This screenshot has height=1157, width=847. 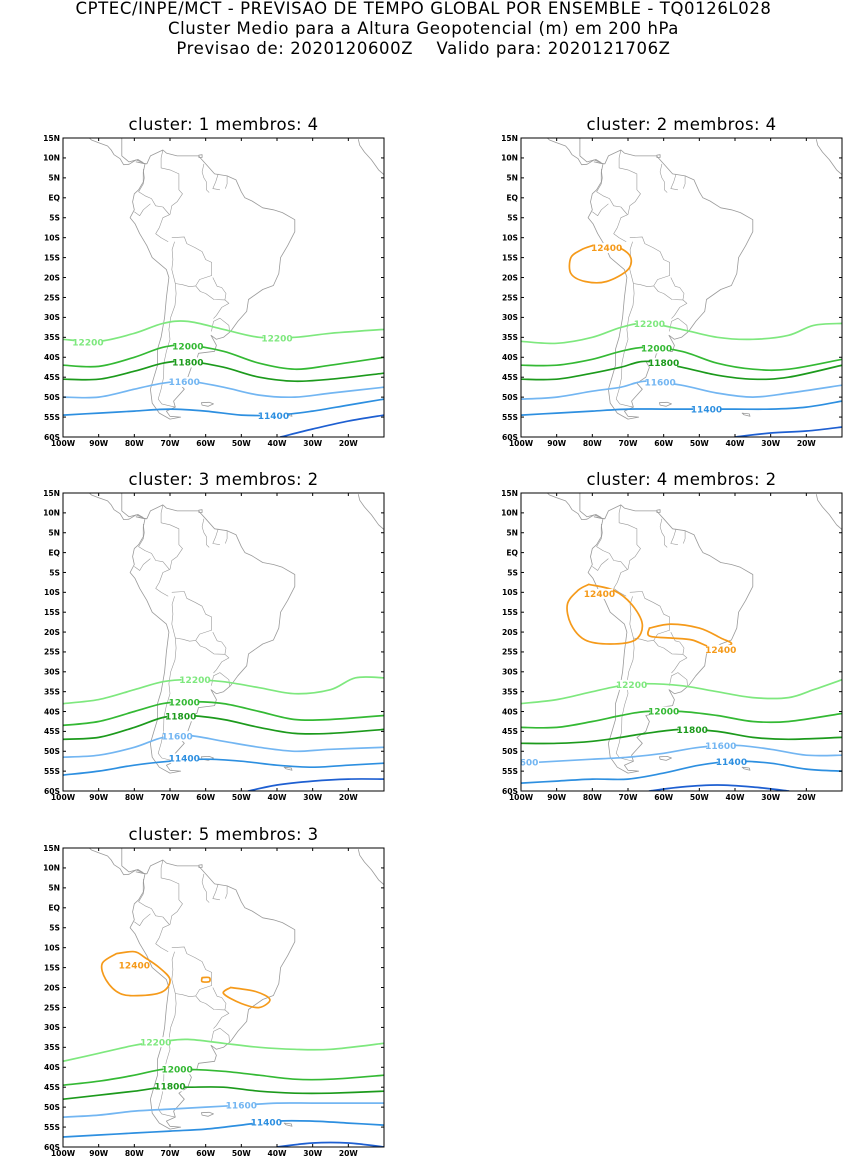 What do you see at coordinates (700, 797) in the screenshot?
I see `x-tick-label: 50W` at bounding box center [700, 797].